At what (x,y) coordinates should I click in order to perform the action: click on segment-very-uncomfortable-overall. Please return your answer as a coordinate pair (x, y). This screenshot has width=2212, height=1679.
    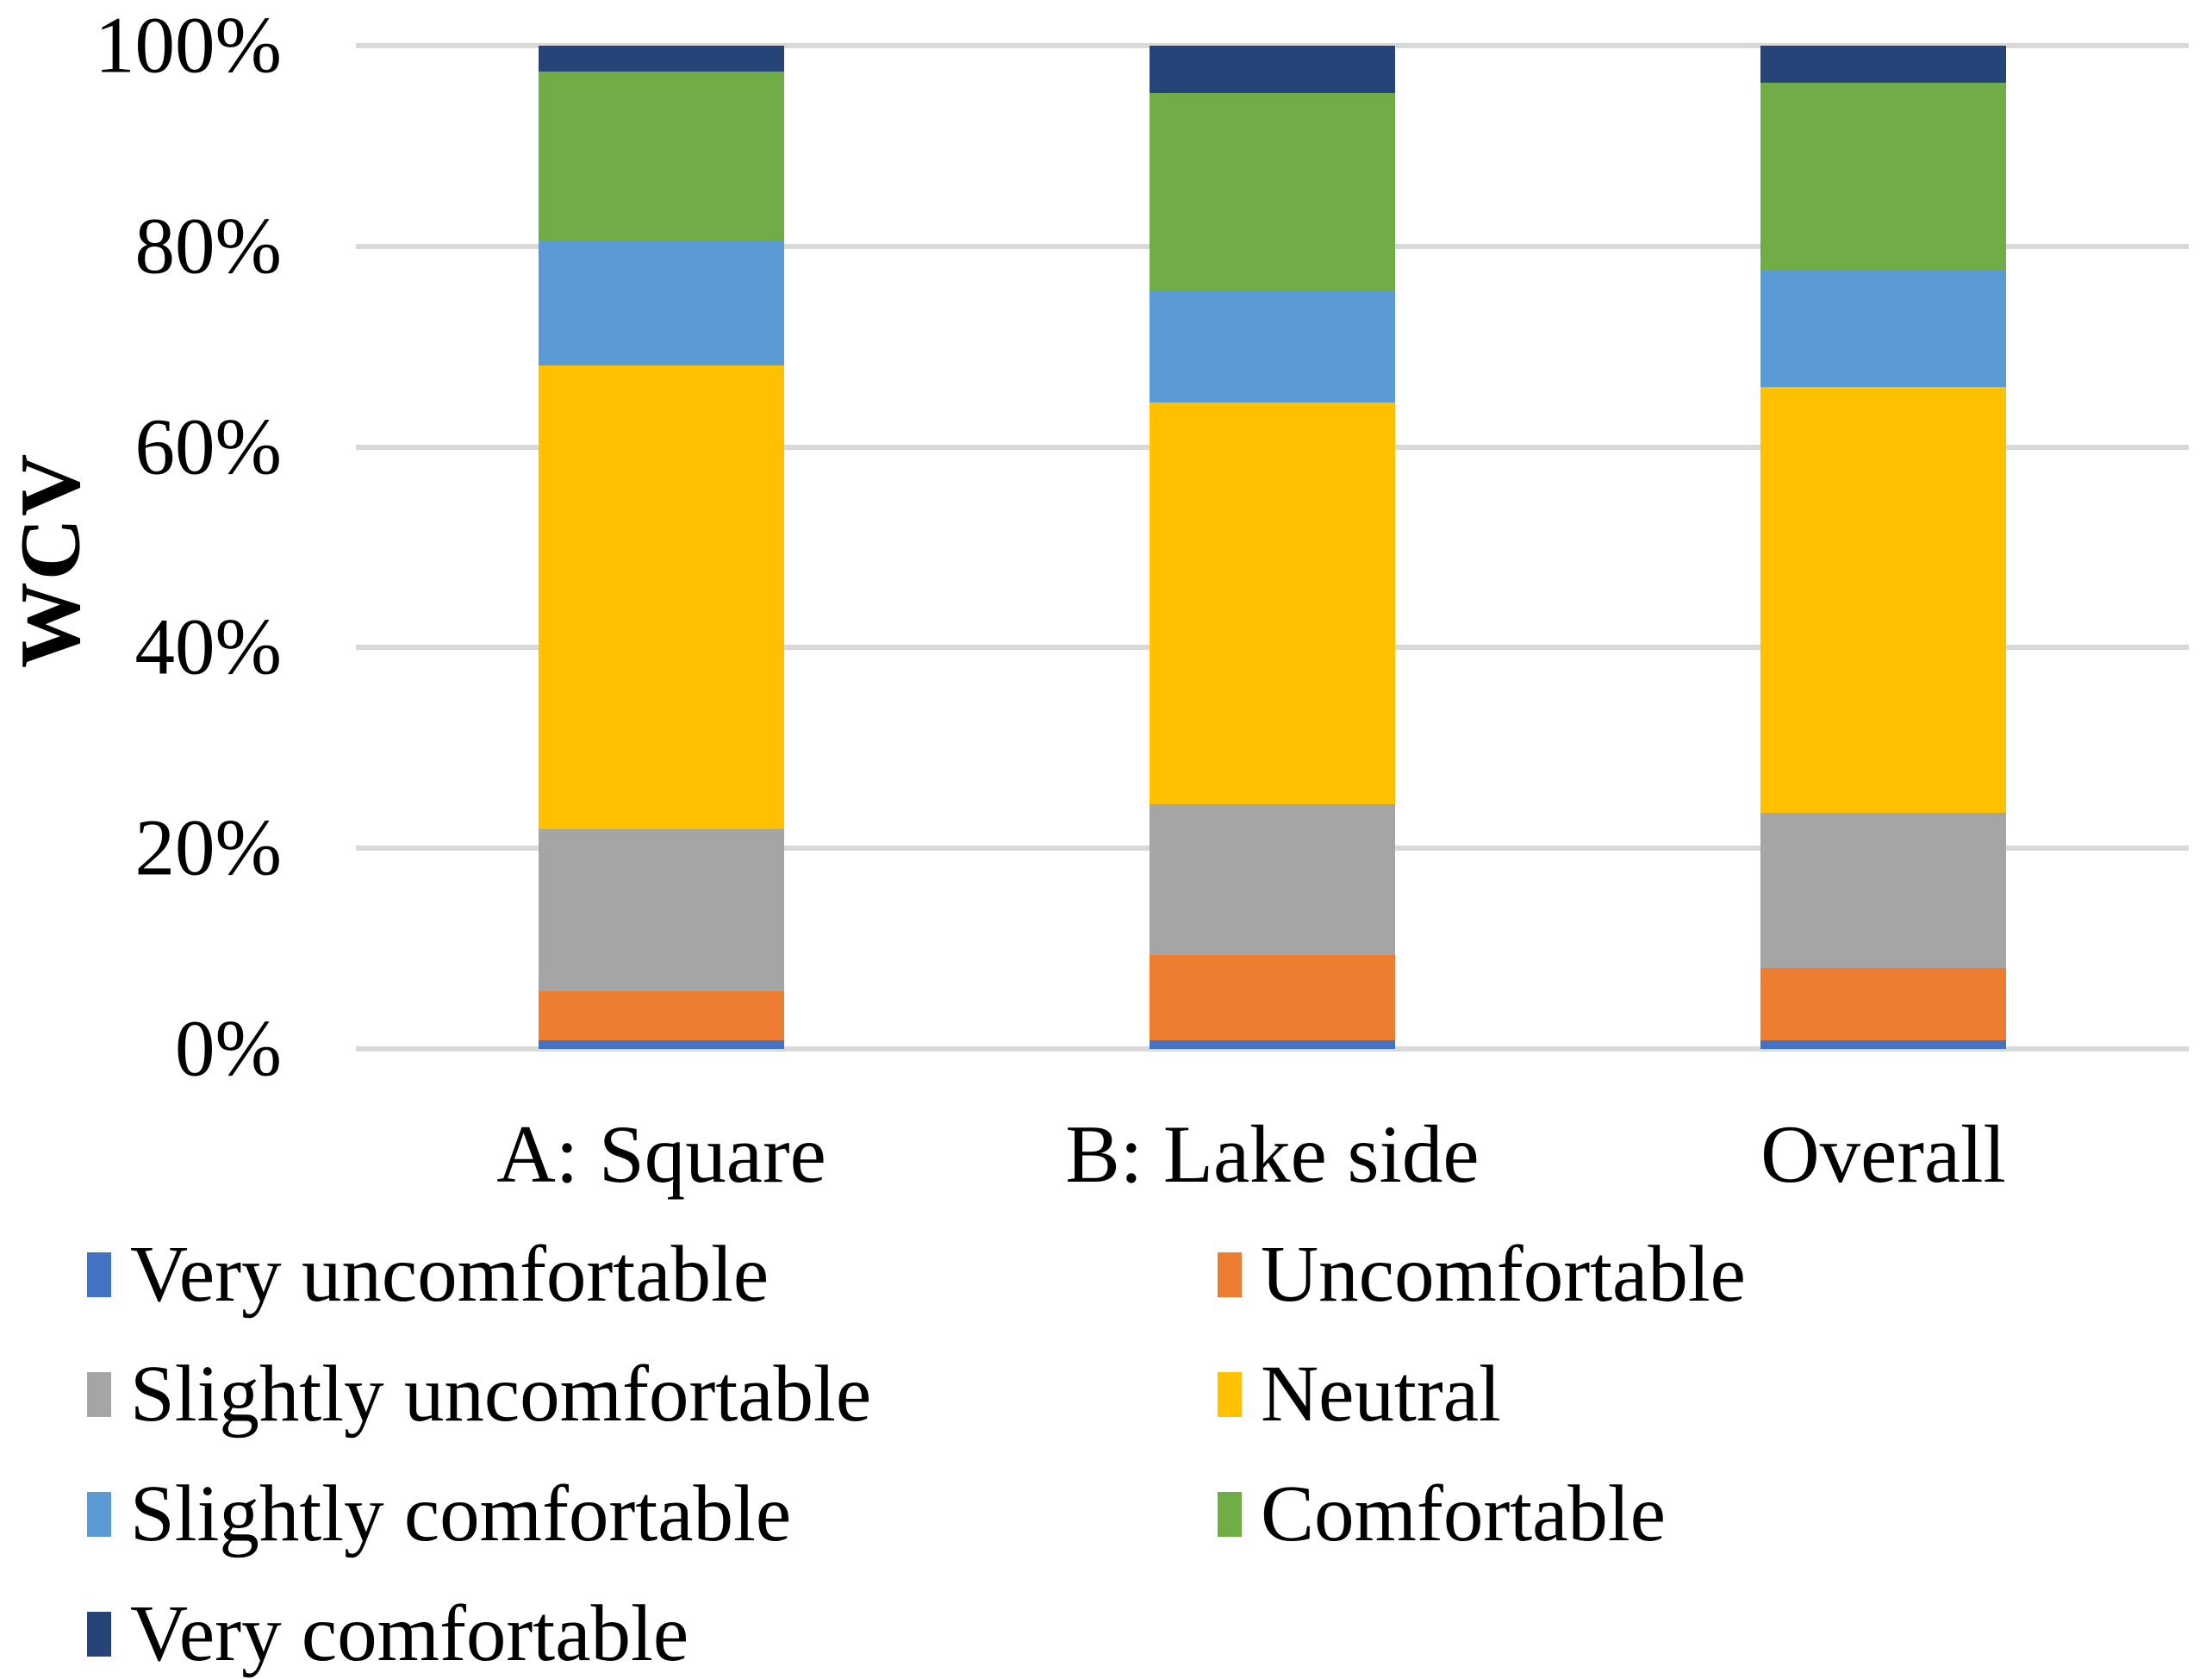
    Looking at the image, I should click on (1883, 1044).